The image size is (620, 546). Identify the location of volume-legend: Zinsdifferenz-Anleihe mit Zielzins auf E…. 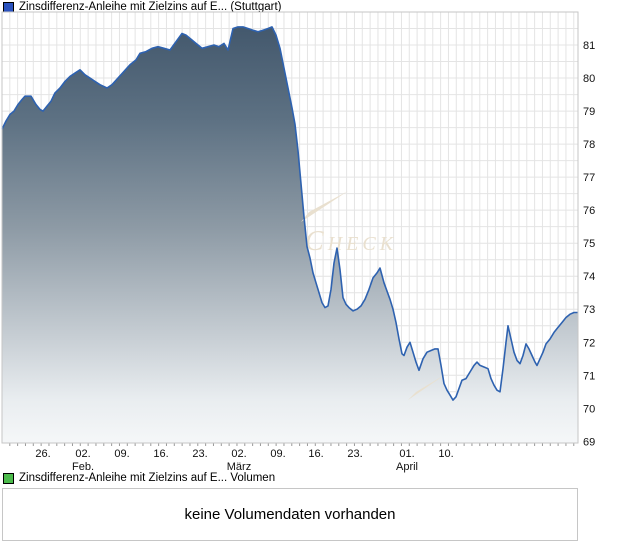
(139, 478).